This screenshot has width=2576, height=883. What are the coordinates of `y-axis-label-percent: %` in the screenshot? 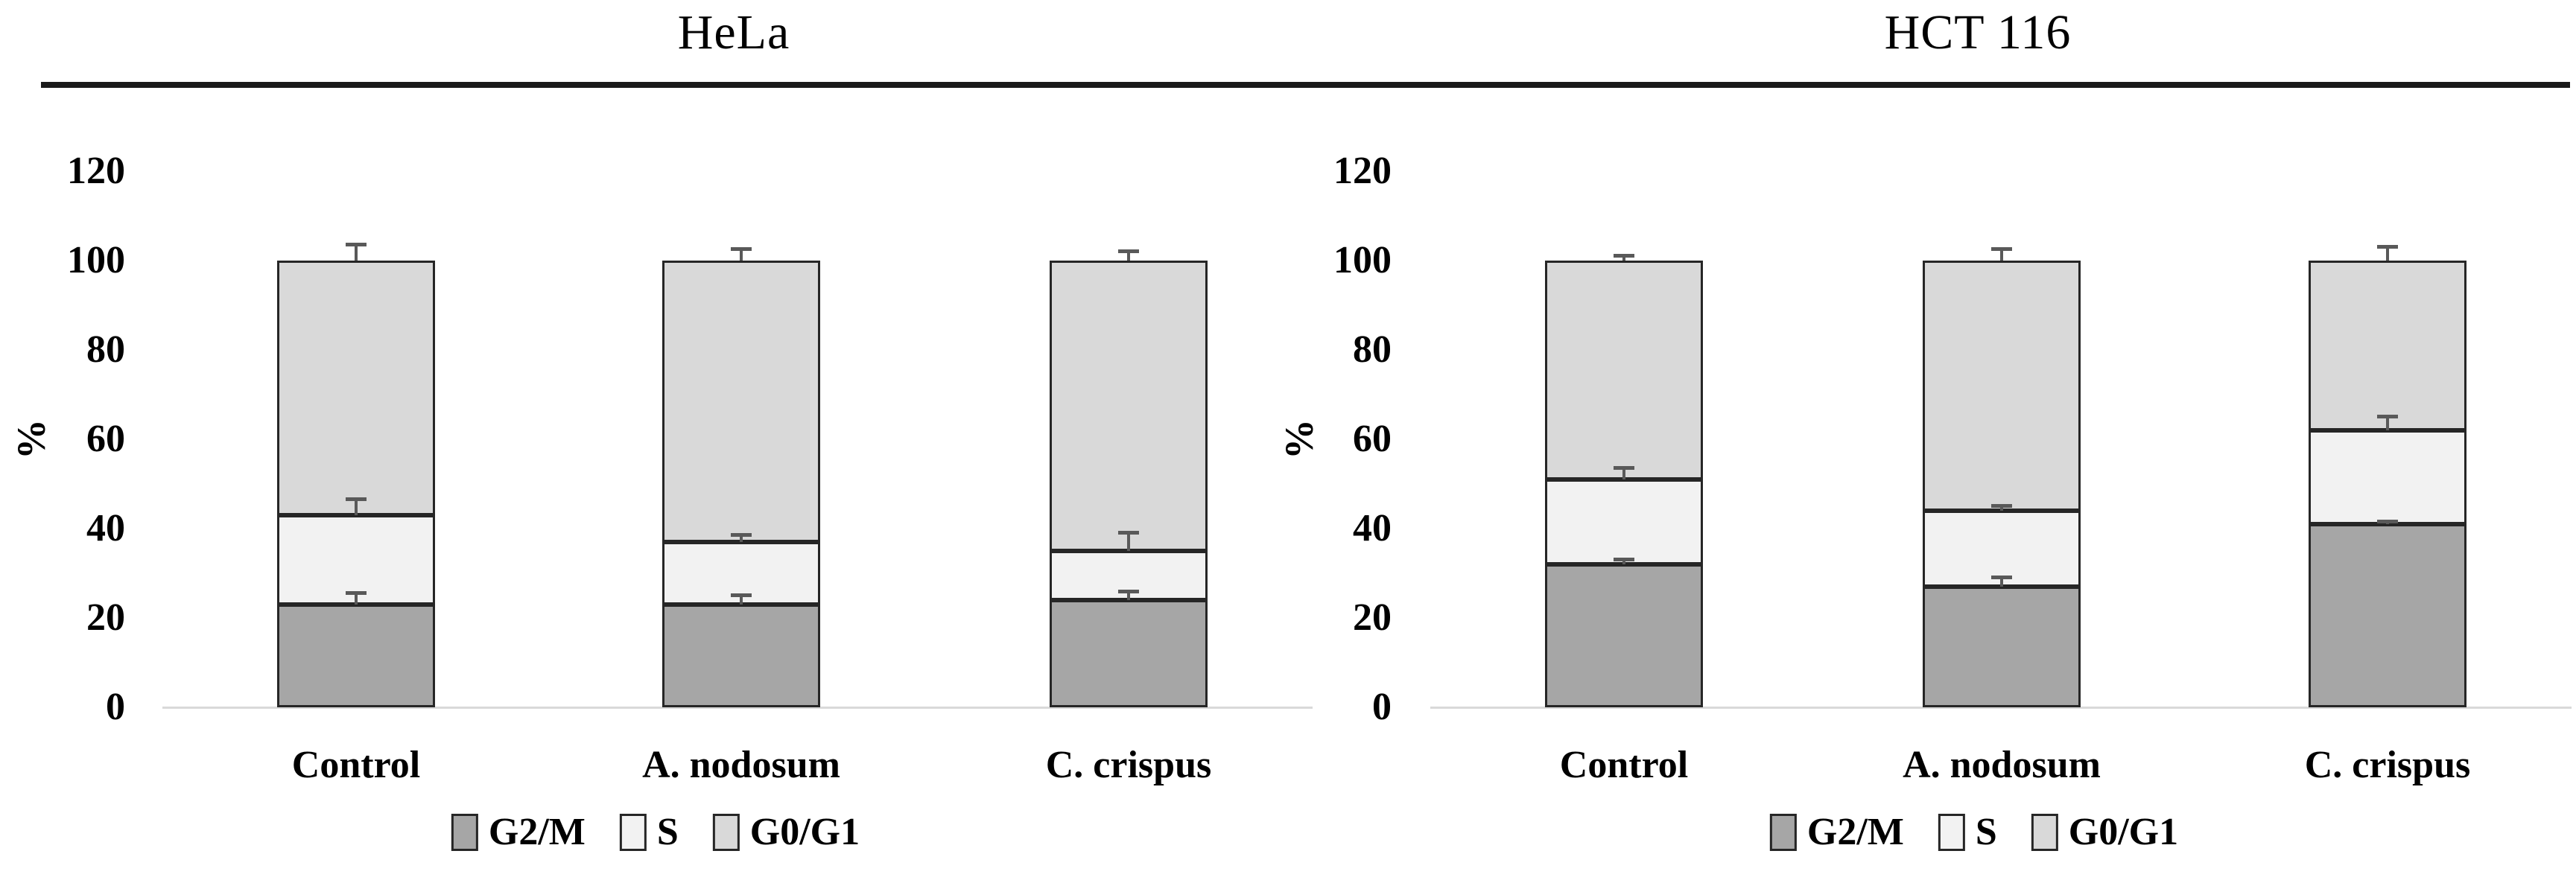 It's located at (1299, 439).